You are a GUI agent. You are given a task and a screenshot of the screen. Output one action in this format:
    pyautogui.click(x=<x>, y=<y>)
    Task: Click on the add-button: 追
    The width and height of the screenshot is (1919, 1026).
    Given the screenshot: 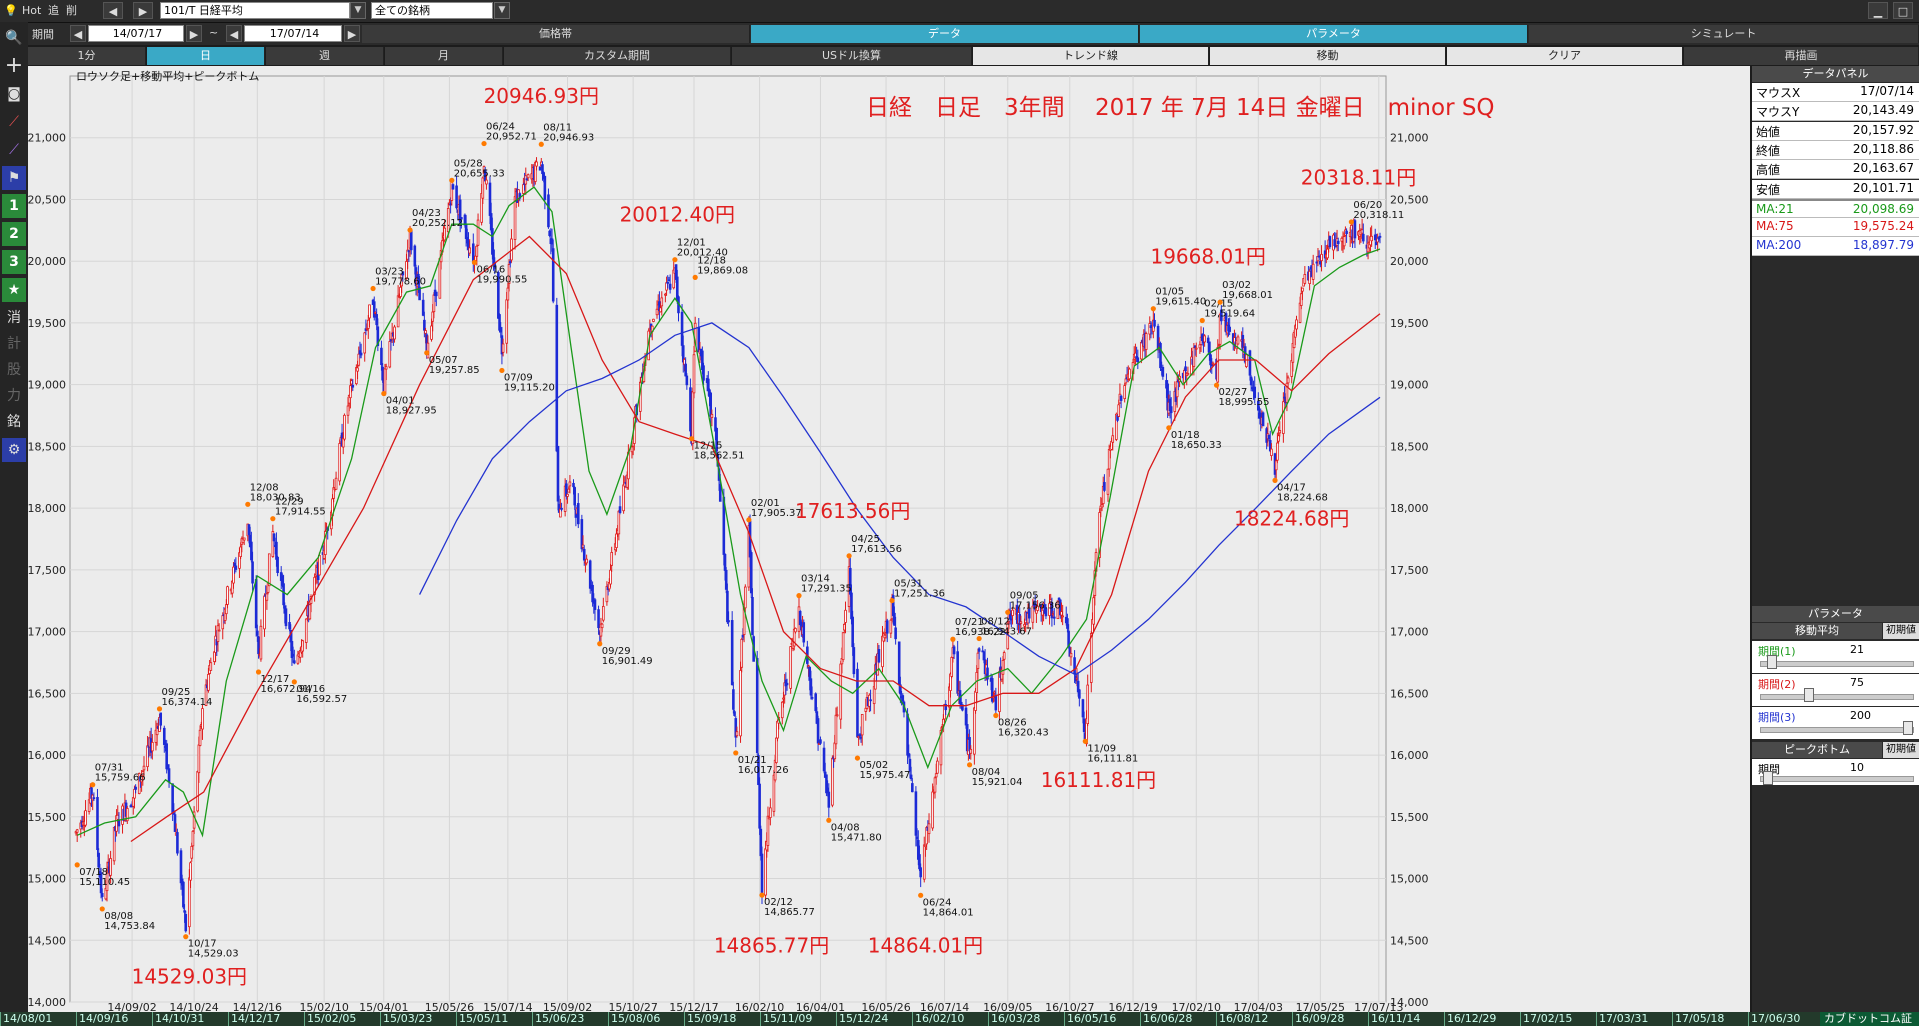 What is the action you would take?
    pyautogui.click(x=53, y=10)
    